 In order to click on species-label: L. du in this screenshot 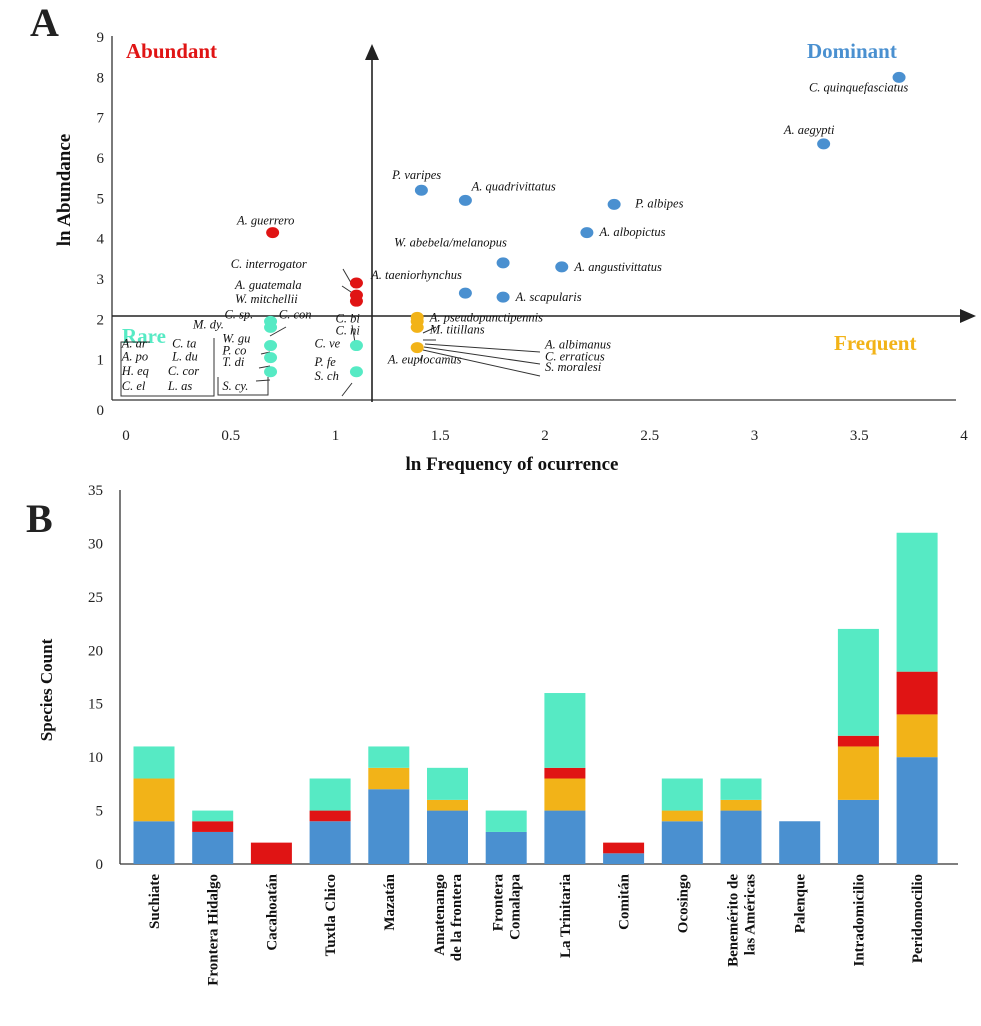, I will do `click(184, 356)`.